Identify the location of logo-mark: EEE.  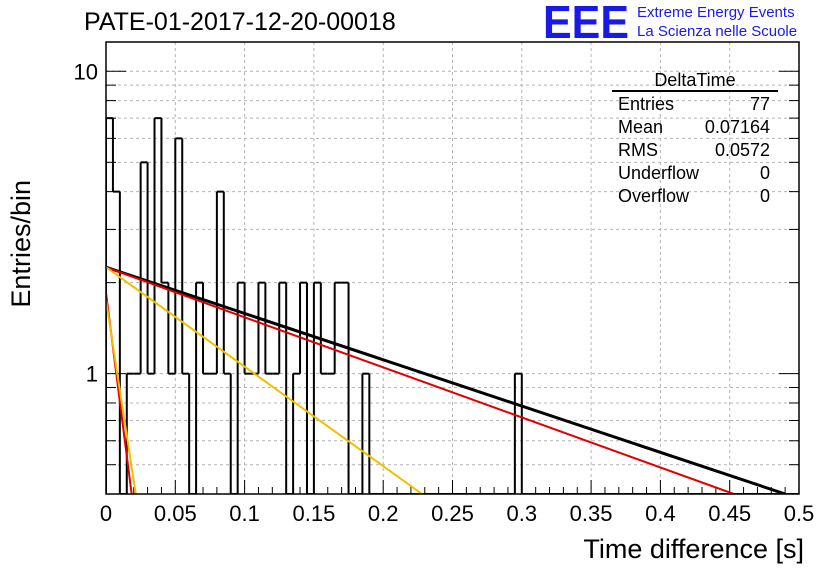
(586, 22).